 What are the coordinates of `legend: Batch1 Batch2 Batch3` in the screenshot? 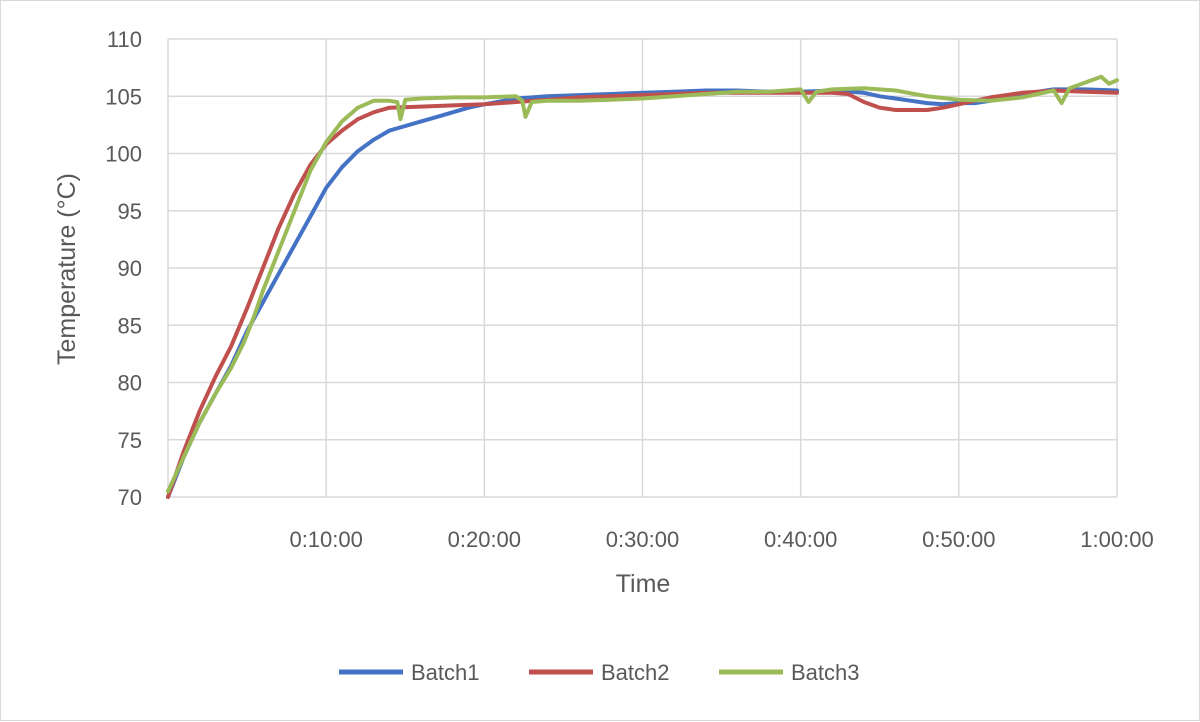 It's located at (599, 672).